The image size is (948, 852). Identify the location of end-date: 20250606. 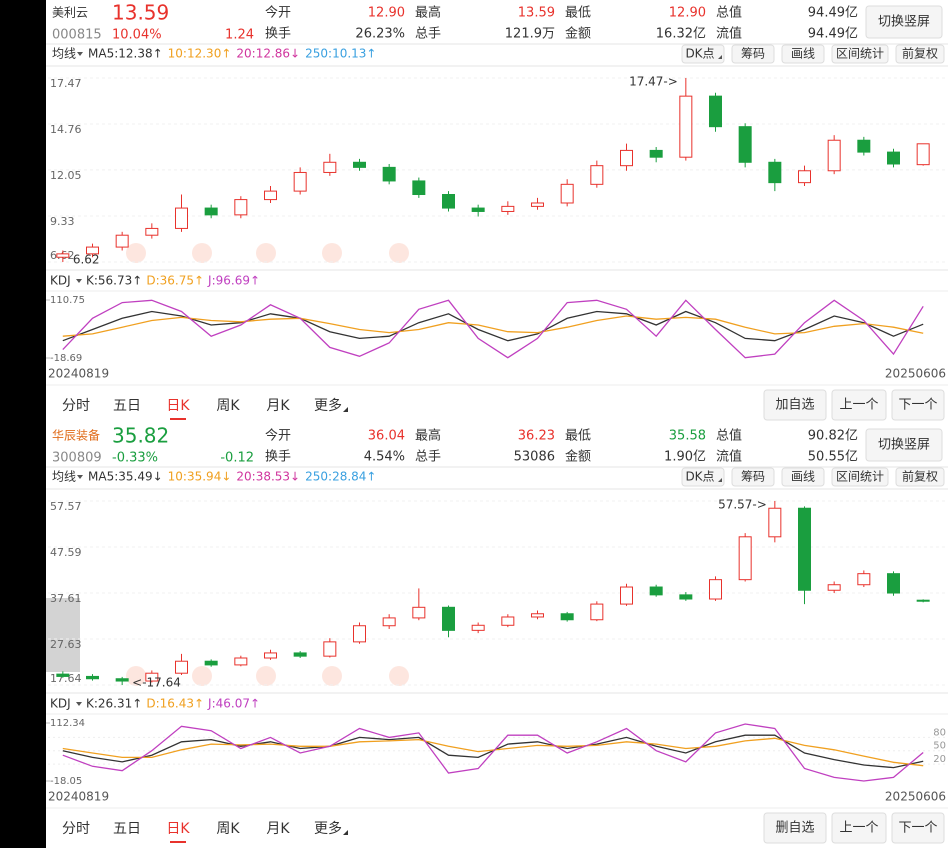
(915, 374).